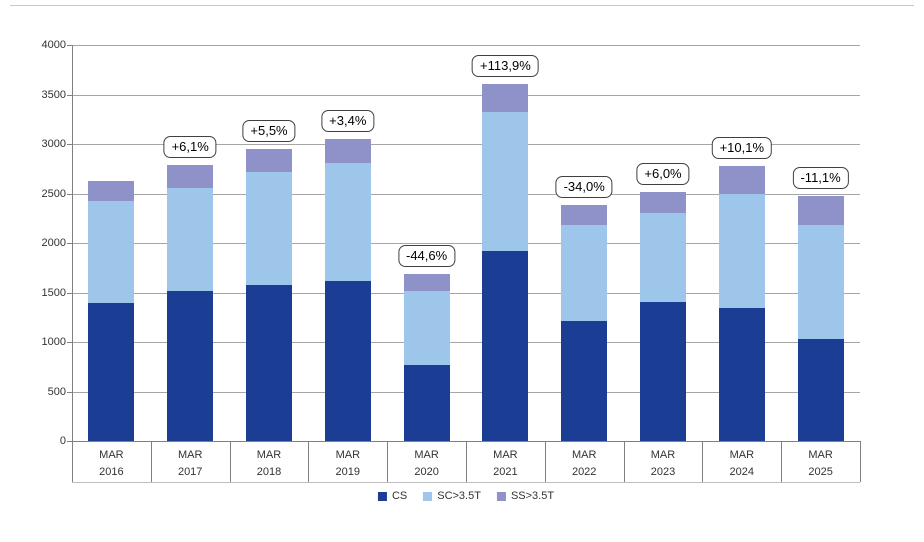 The image size is (924, 542). Describe the element at coordinates (190, 146) in the screenshot. I see `pct-change-label: +6,1%` at that location.